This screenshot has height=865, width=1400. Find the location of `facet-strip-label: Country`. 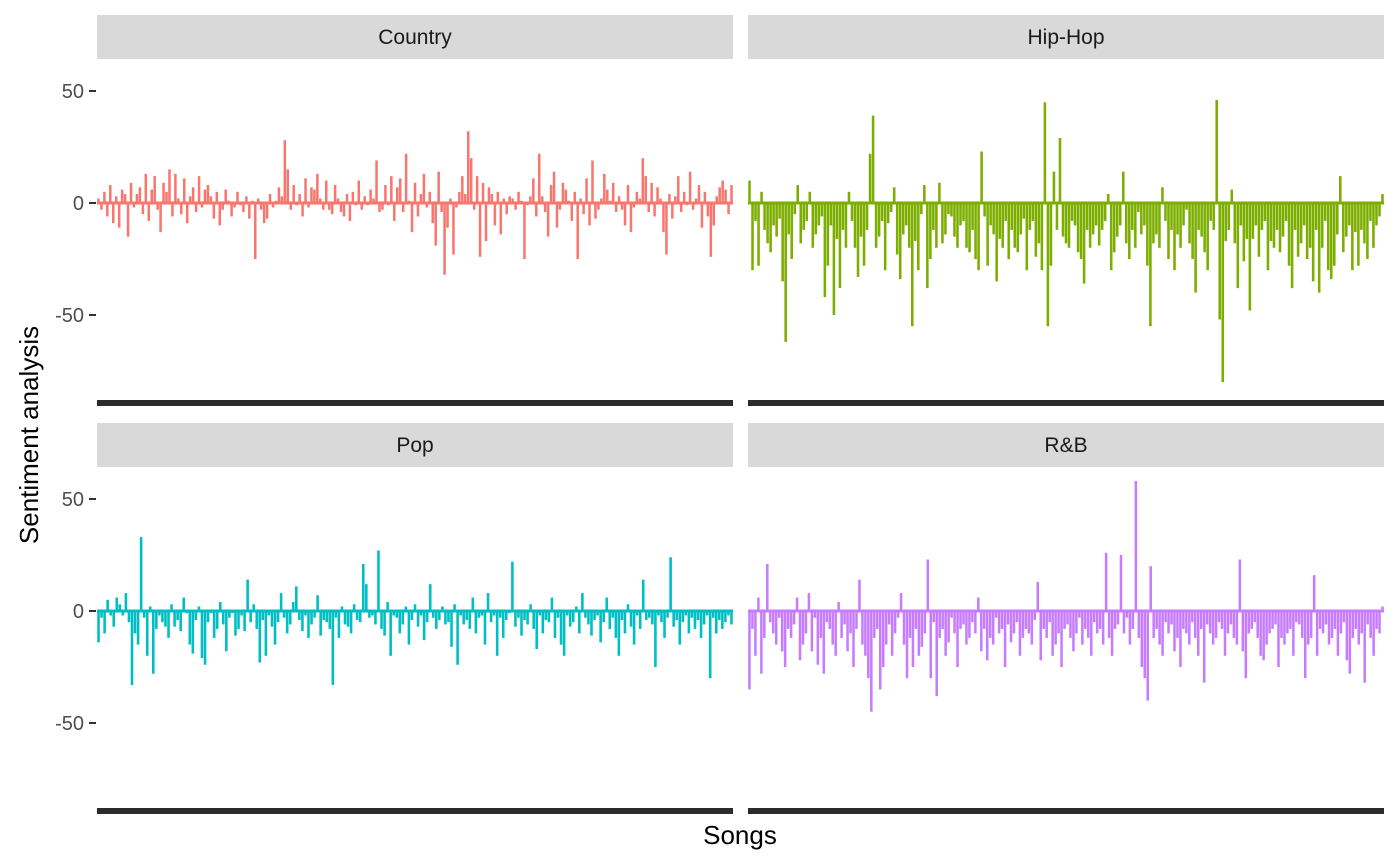

facet-strip-label: Country is located at coordinates (415, 37).